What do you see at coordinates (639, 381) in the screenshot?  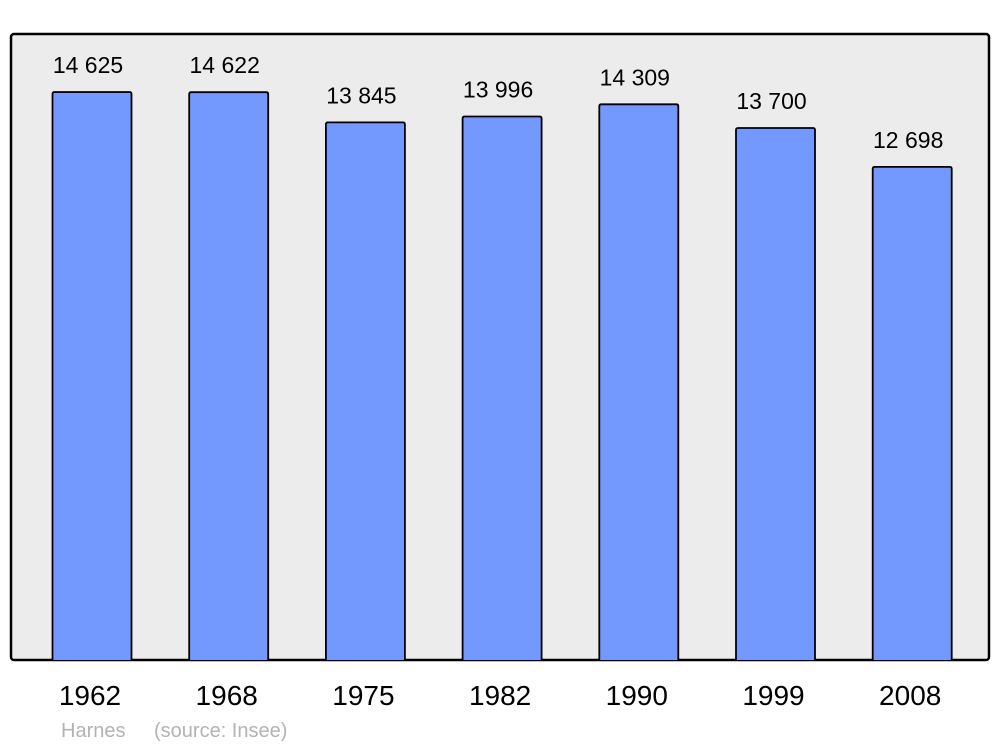 I see `bar-1990` at bounding box center [639, 381].